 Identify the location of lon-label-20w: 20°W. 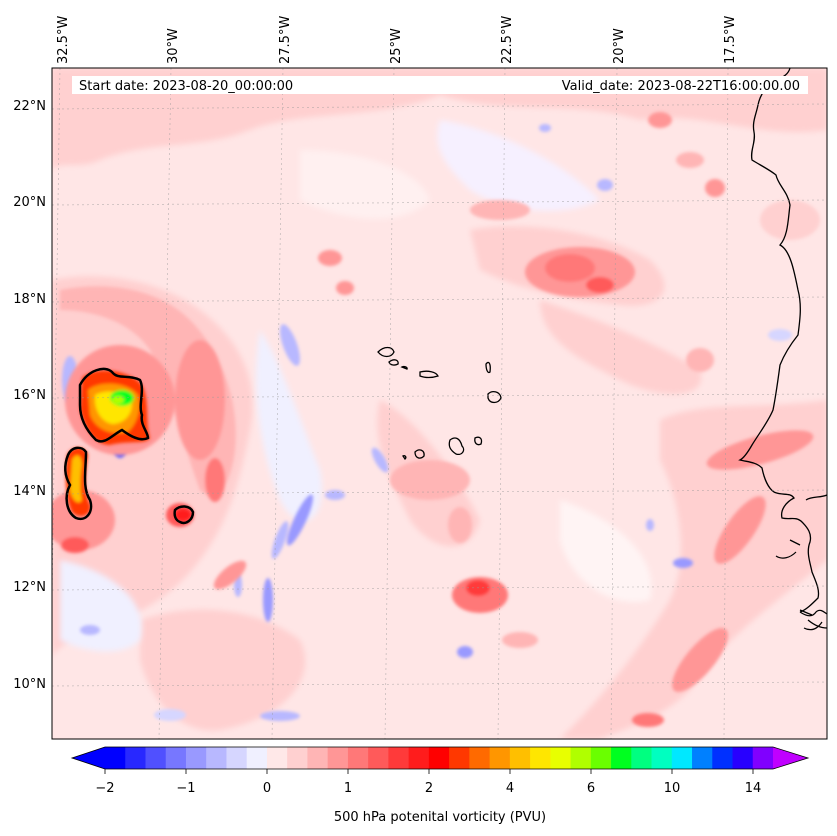
(619, 46).